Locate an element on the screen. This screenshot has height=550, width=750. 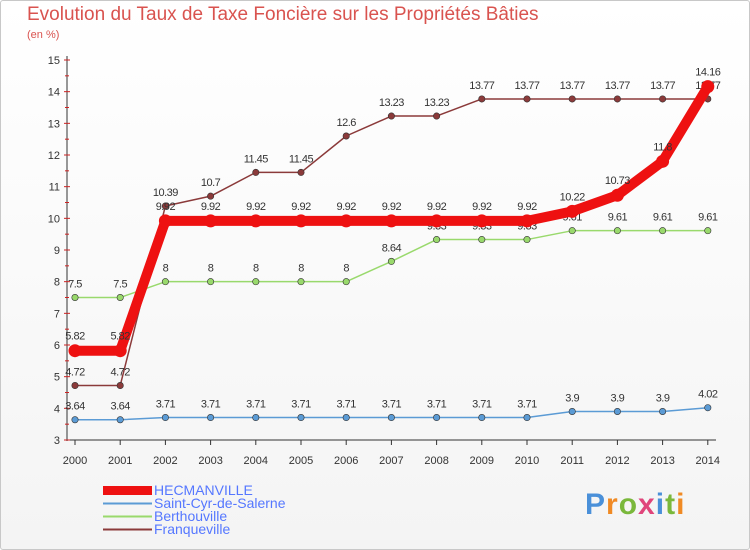
data-label-hecmanville: 10.73 is located at coordinates (617, 181).